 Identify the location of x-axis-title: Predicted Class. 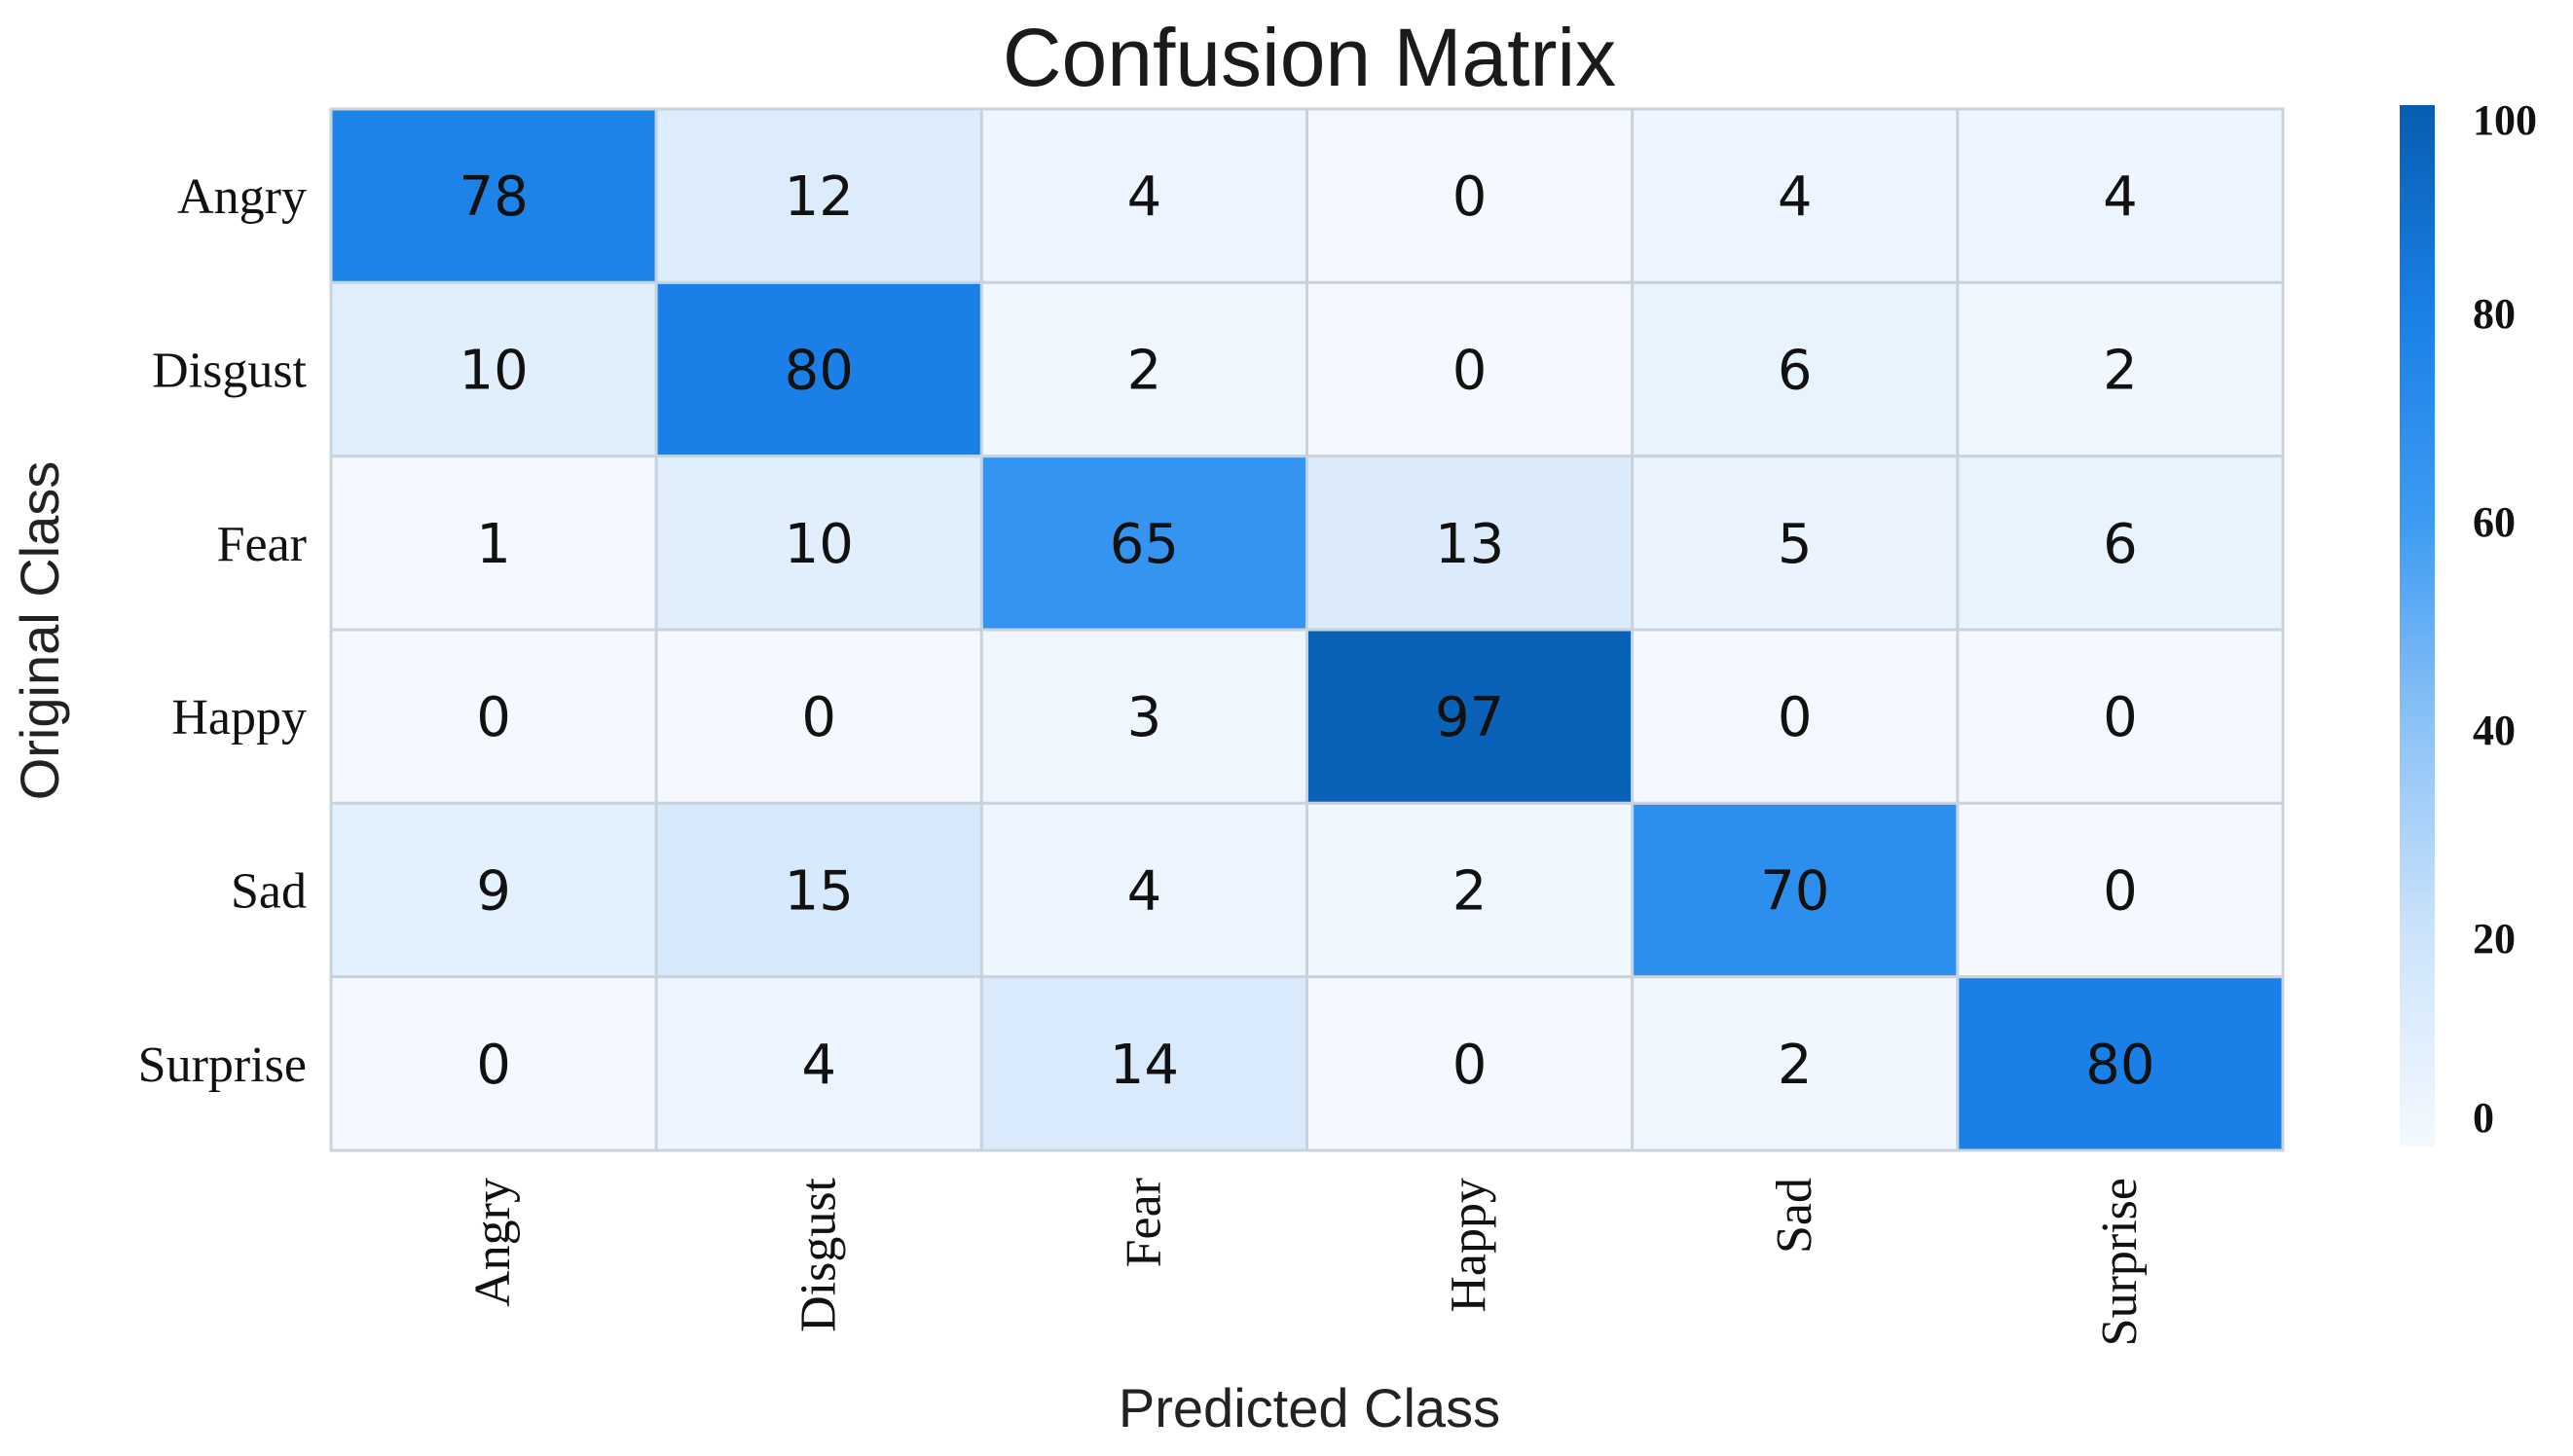
(1310, 1407).